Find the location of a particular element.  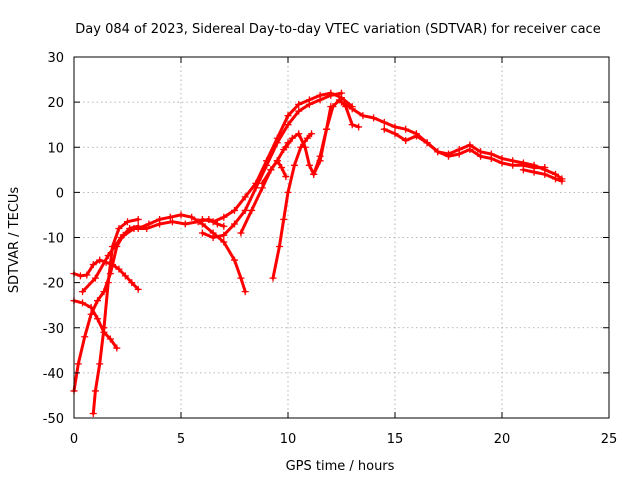

x-tick-labels: 0 5 10 15 20 25 is located at coordinates (343, 439).